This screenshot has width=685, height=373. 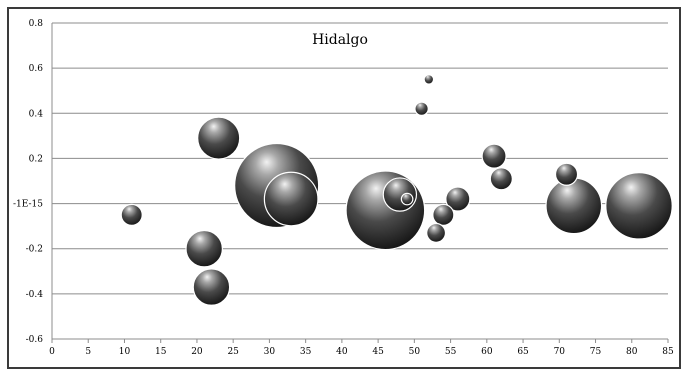 I want to click on x-tick-label: 50, so click(x=415, y=352).